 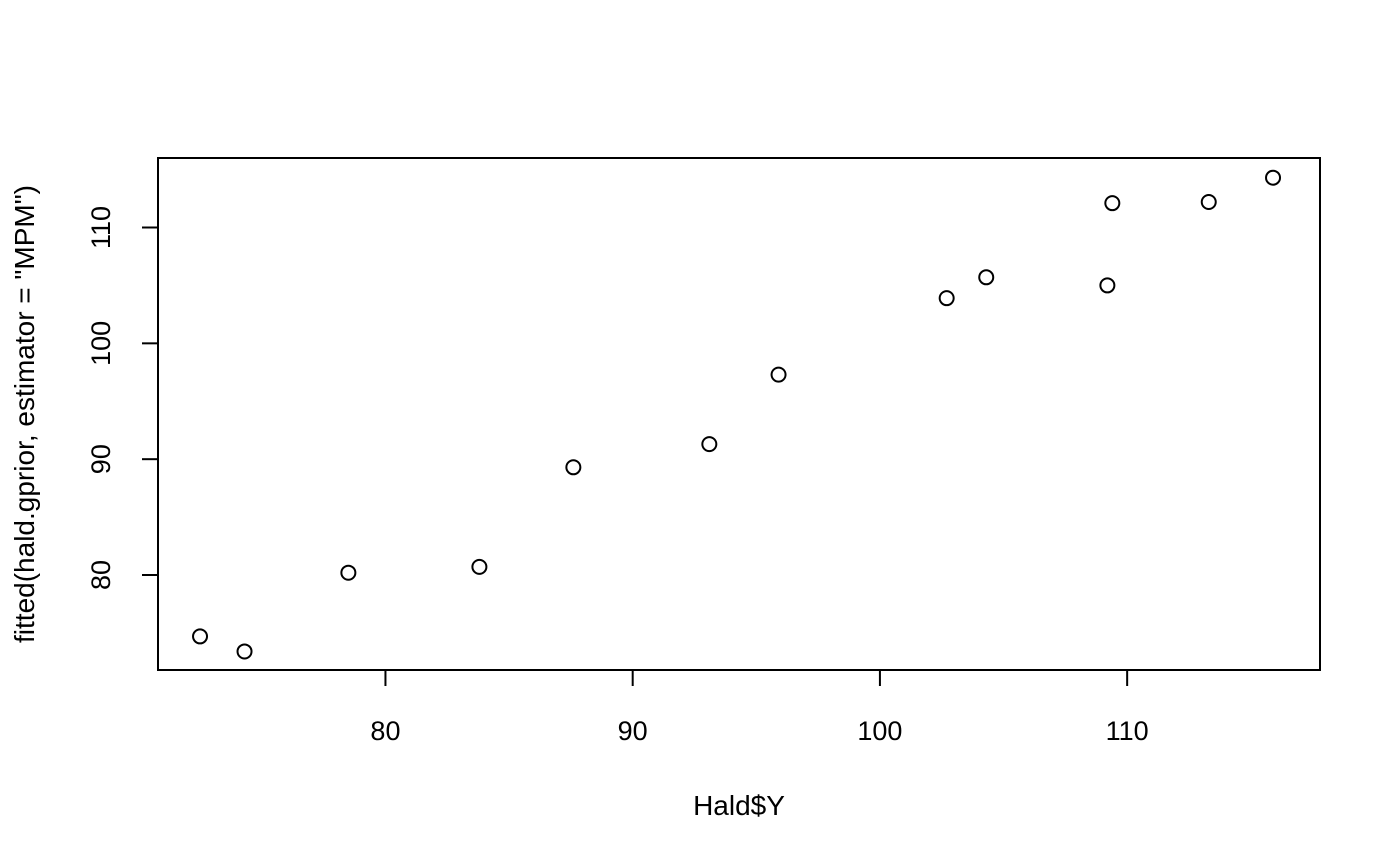 I want to click on y-tick-label: 100, so click(x=101, y=343).